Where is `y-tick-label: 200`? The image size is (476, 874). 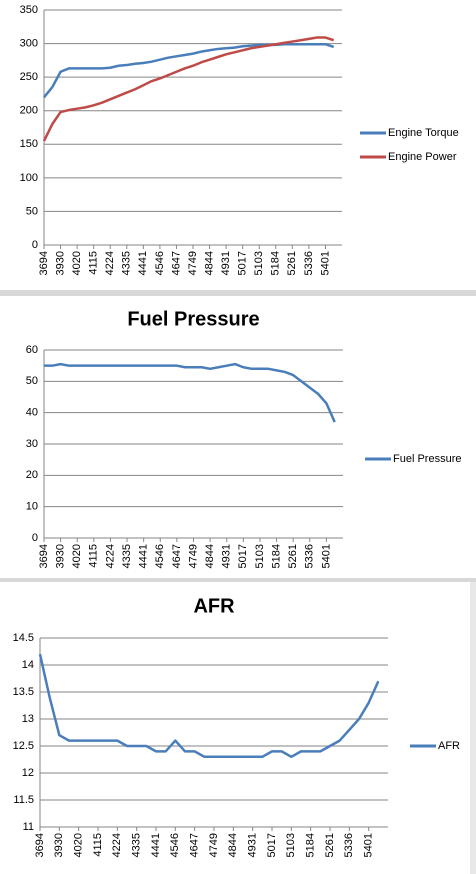 y-tick-label: 200 is located at coordinates (29, 111).